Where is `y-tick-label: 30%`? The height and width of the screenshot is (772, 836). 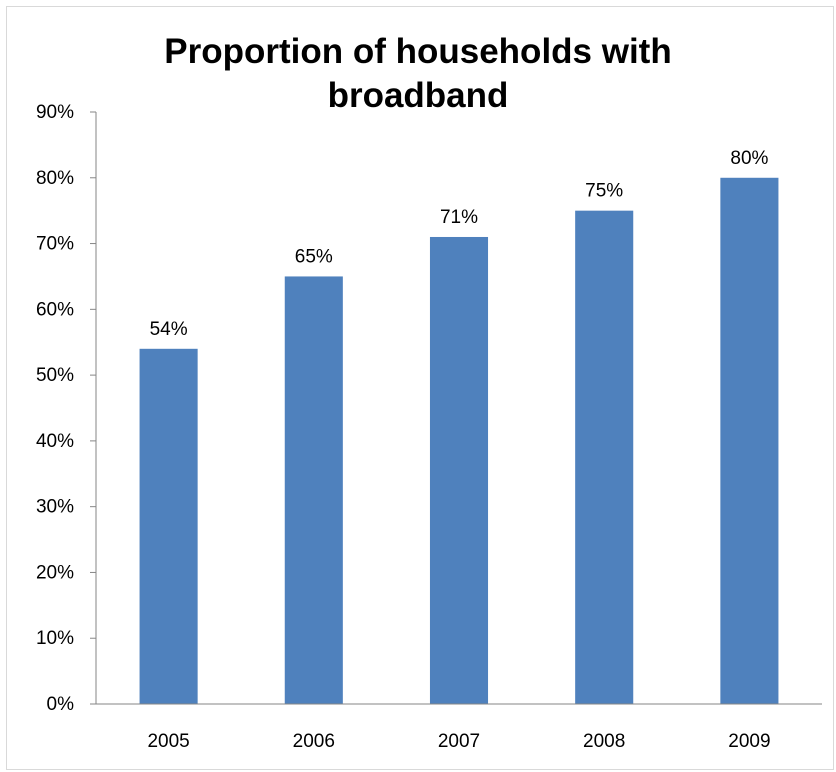 y-tick-label: 30% is located at coordinates (55, 507).